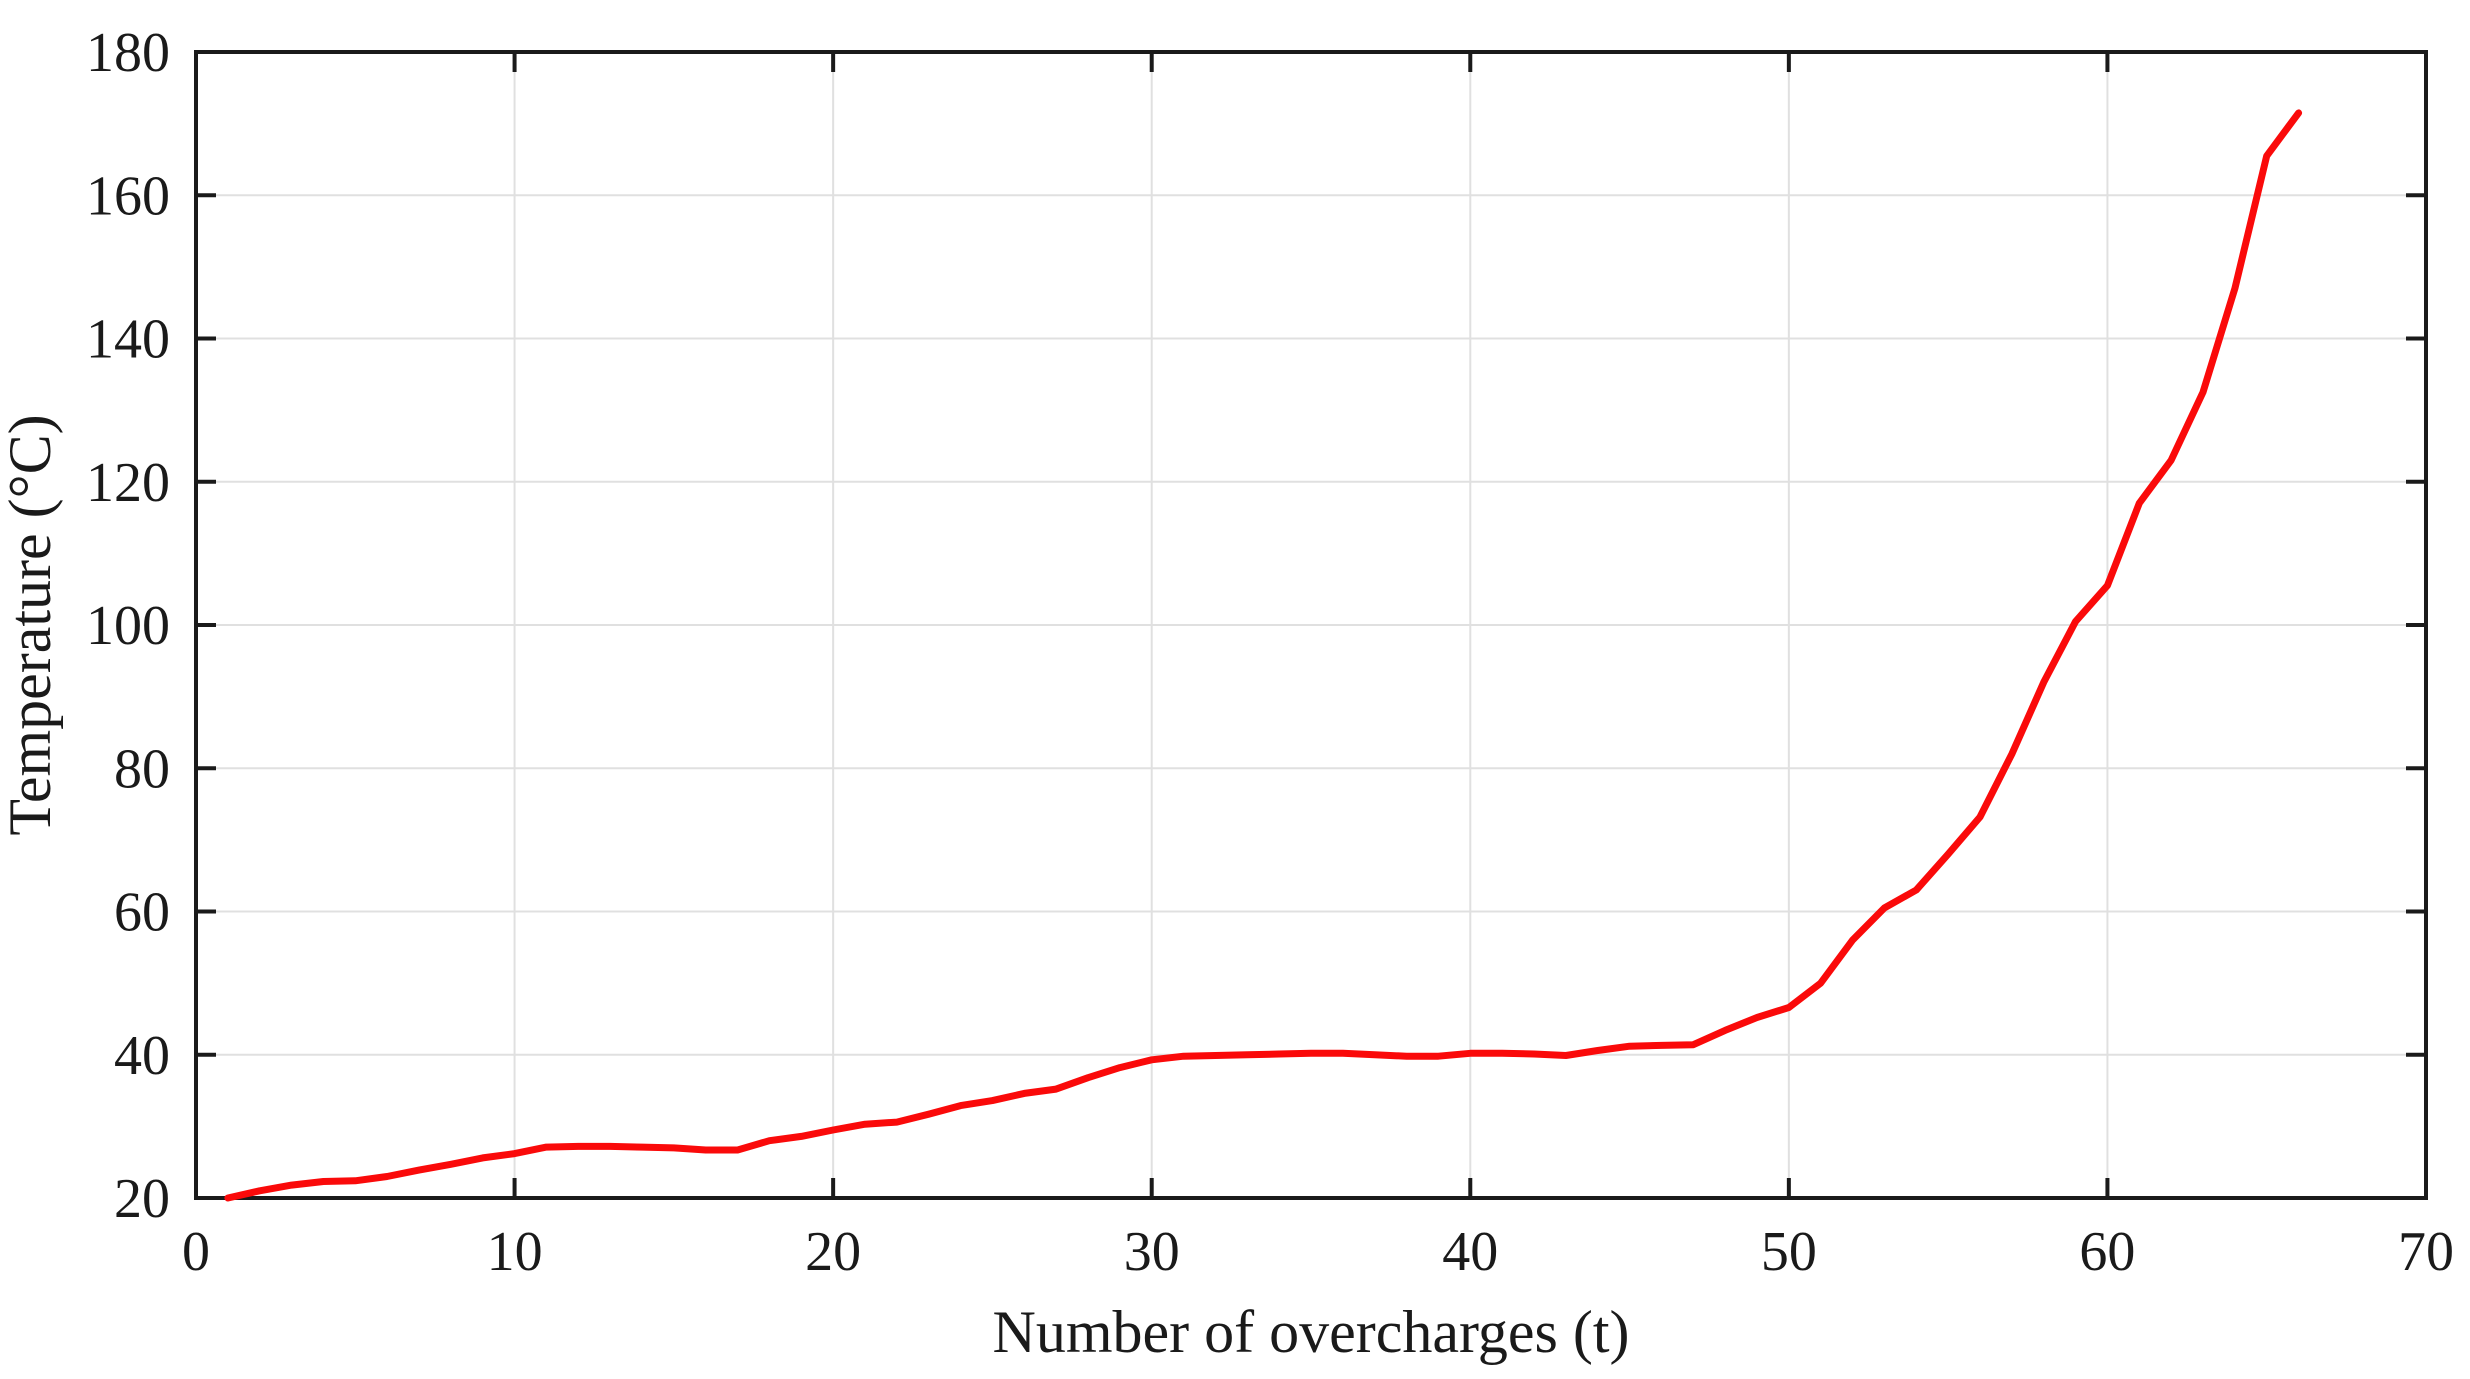  Describe the element at coordinates (128, 626) in the screenshot. I see `y-tick-label: 100` at that location.